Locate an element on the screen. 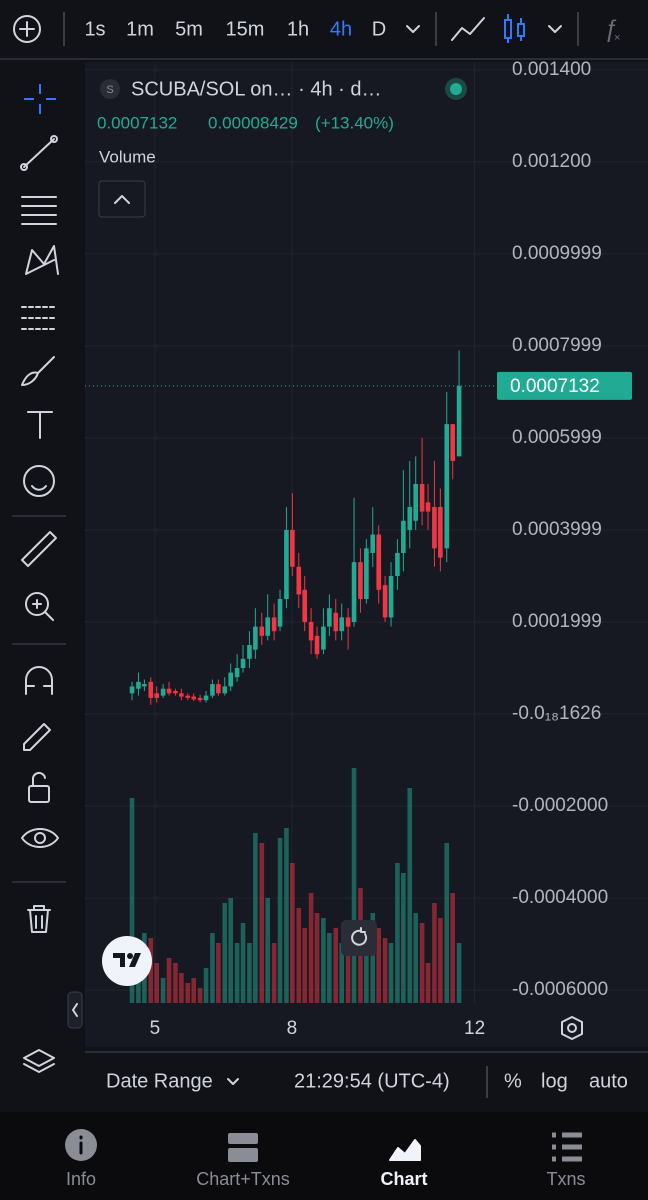  collapse-handle is located at coordinates (75, 1010).